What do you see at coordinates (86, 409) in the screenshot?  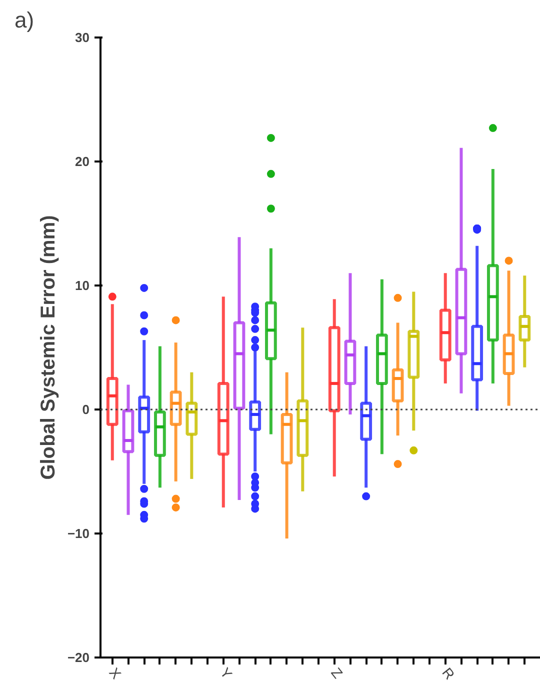 I see `y-tick-label: 0` at bounding box center [86, 409].